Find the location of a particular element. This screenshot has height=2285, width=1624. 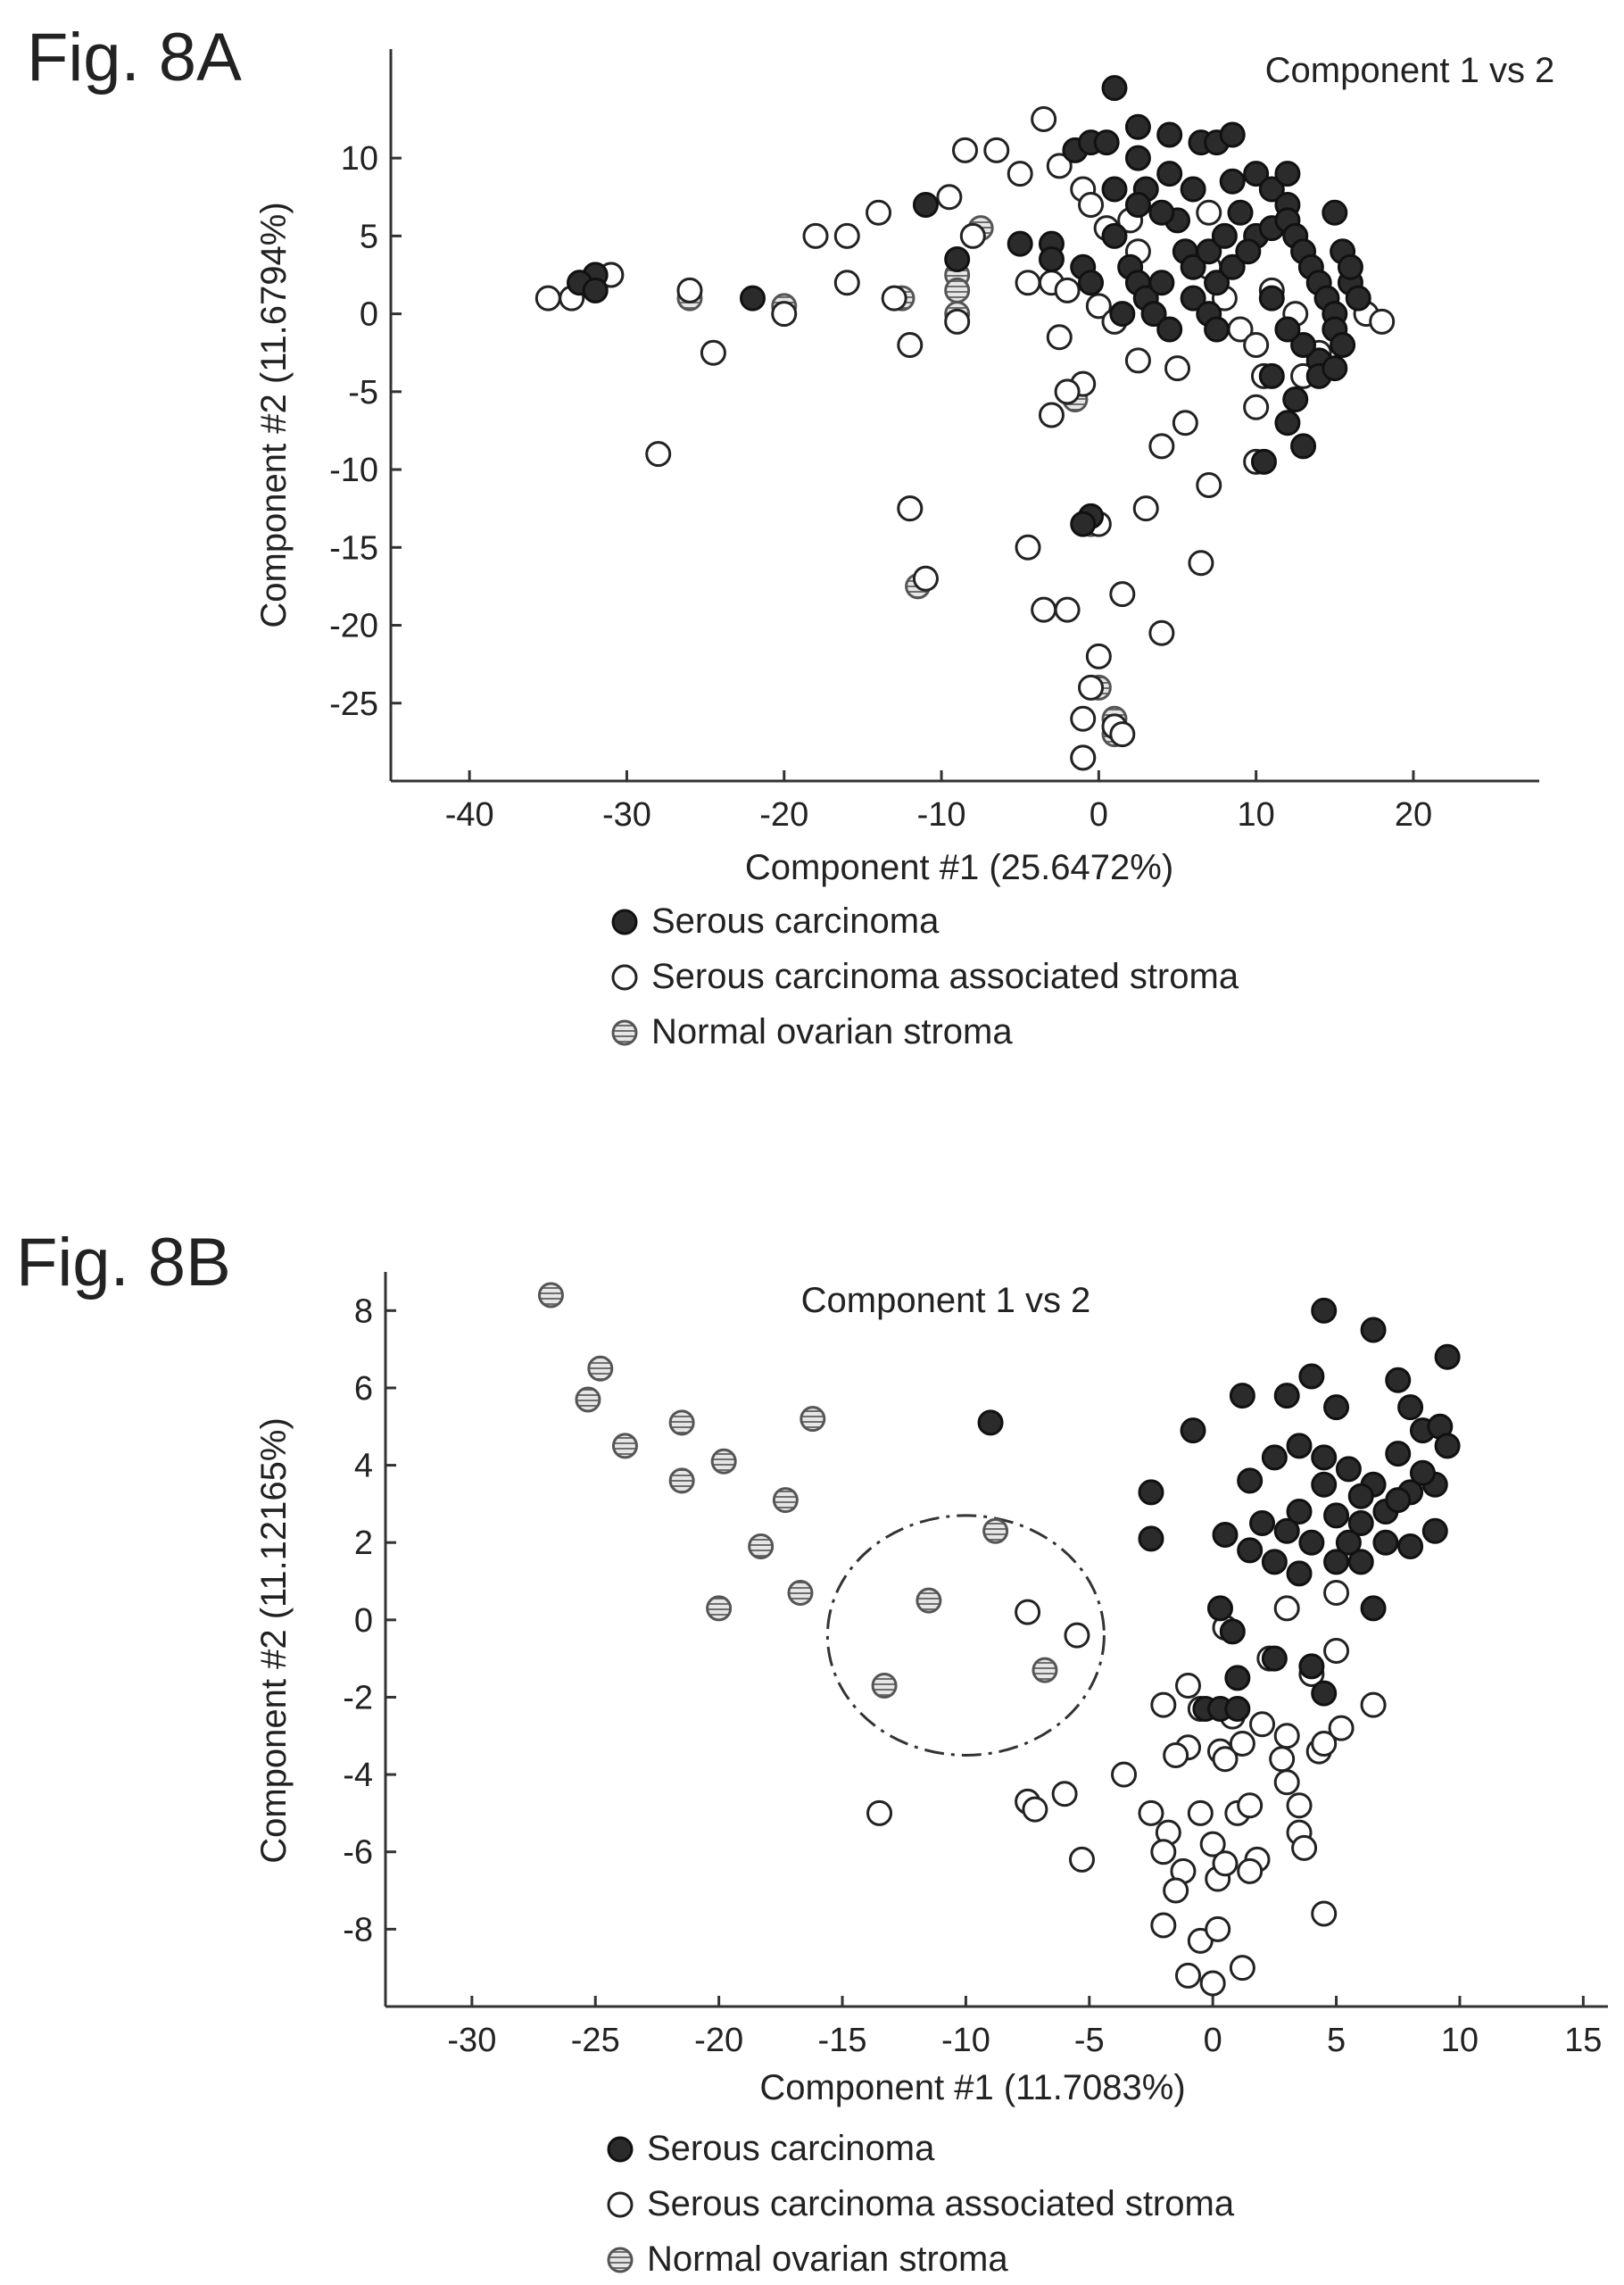

x-tick-label: 15 is located at coordinates (1583, 2040).